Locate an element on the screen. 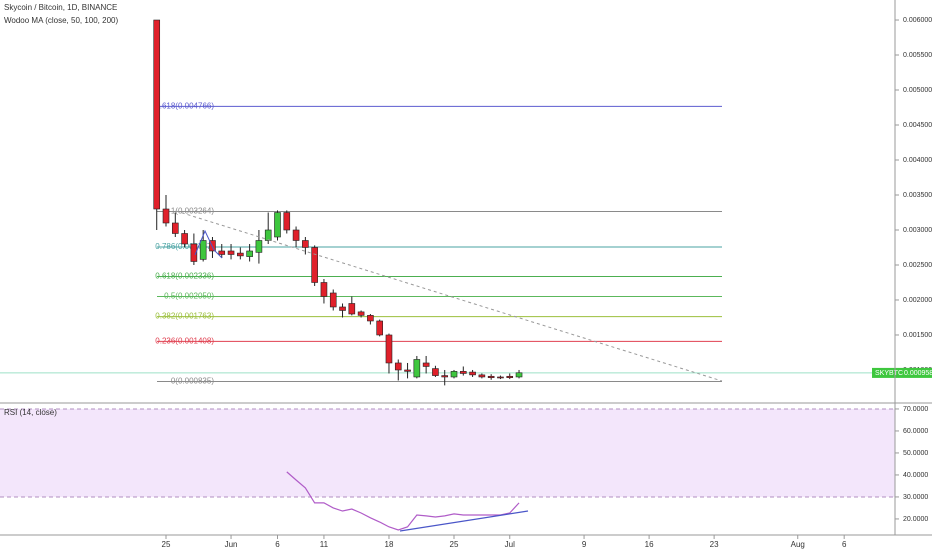  y-tick-label: 40.0000 is located at coordinates (915, 475).